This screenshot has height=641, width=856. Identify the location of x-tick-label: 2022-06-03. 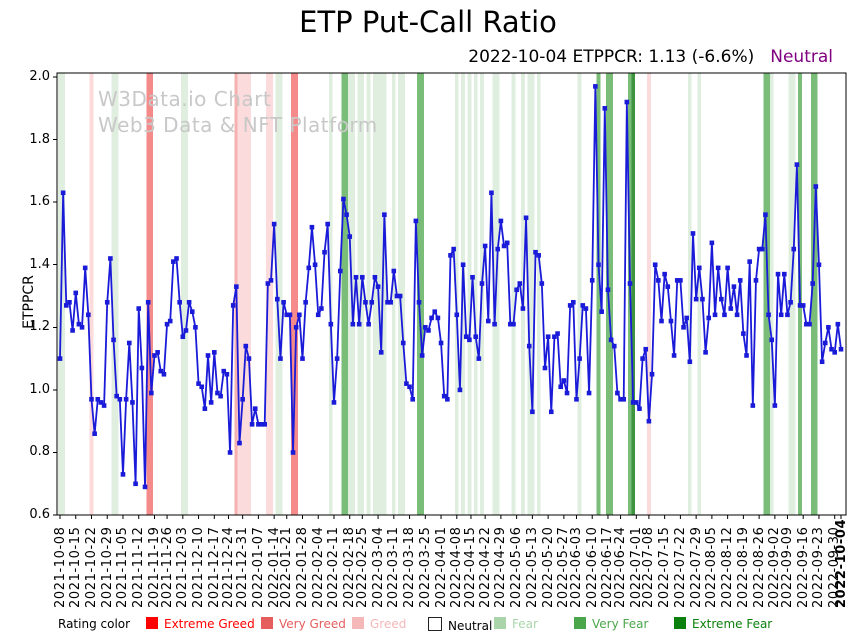
(576, 567).